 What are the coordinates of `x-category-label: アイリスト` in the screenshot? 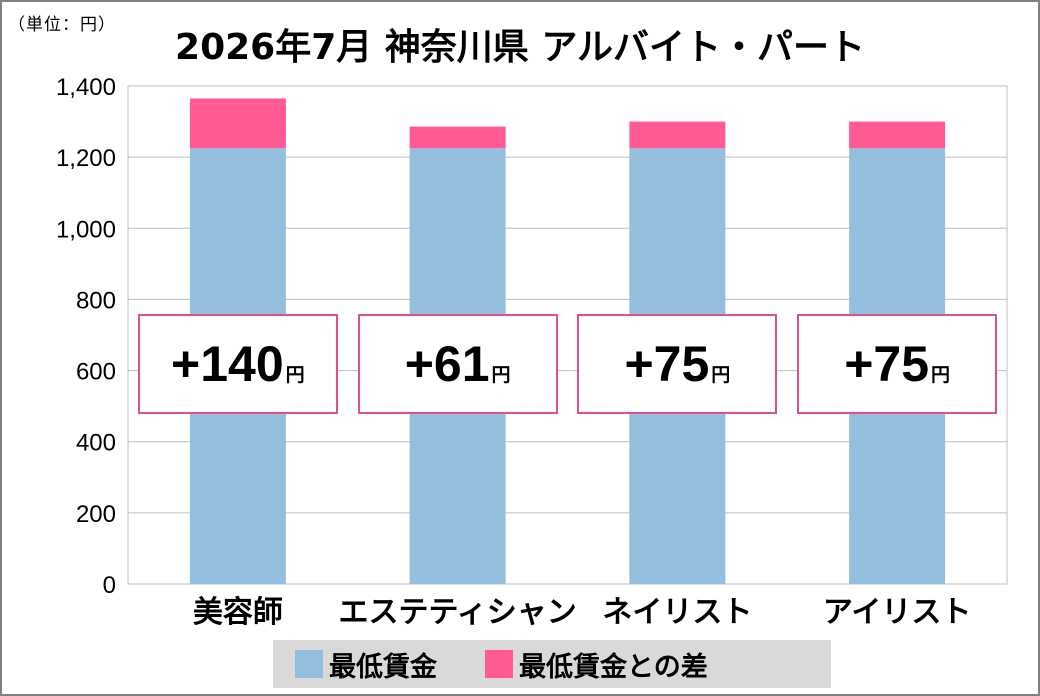 It's located at (897, 612).